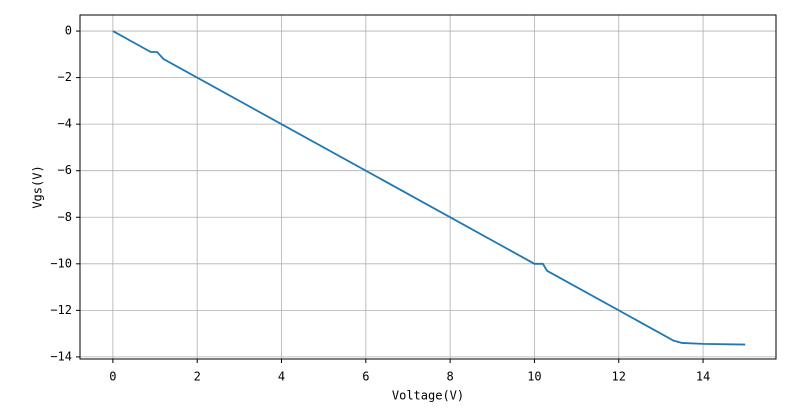 The width and height of the screenshot is (800, 409). I want to click on y-tick-label: 0, so click(68, 31).